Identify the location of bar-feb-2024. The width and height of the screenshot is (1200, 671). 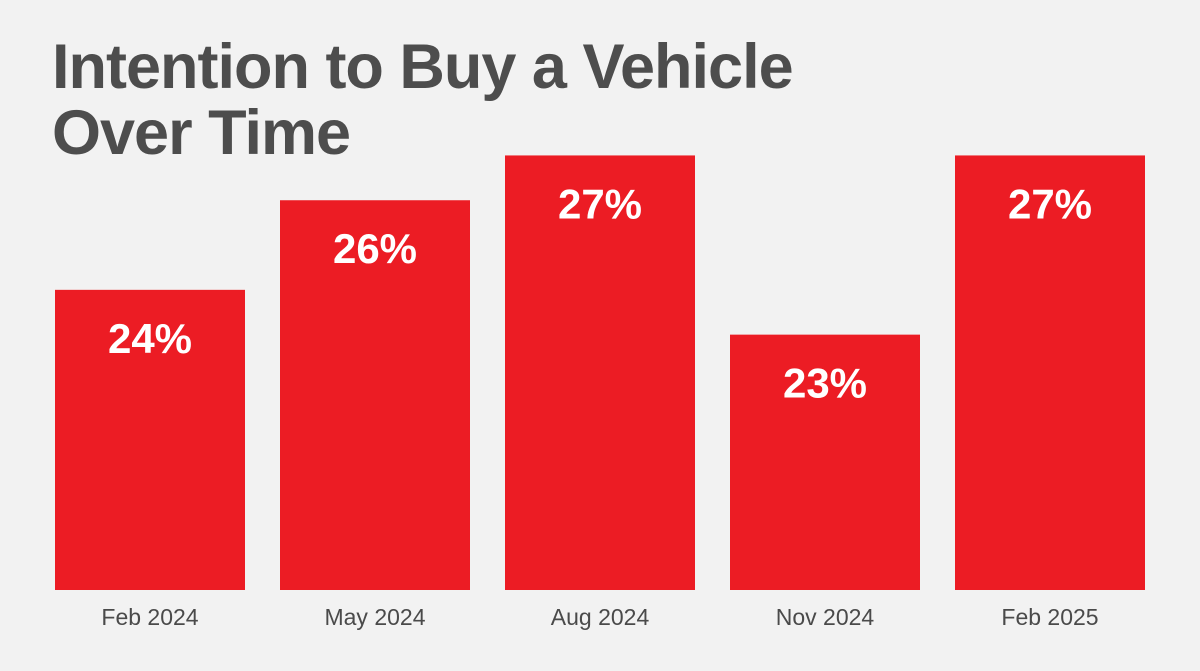
(150, 439).